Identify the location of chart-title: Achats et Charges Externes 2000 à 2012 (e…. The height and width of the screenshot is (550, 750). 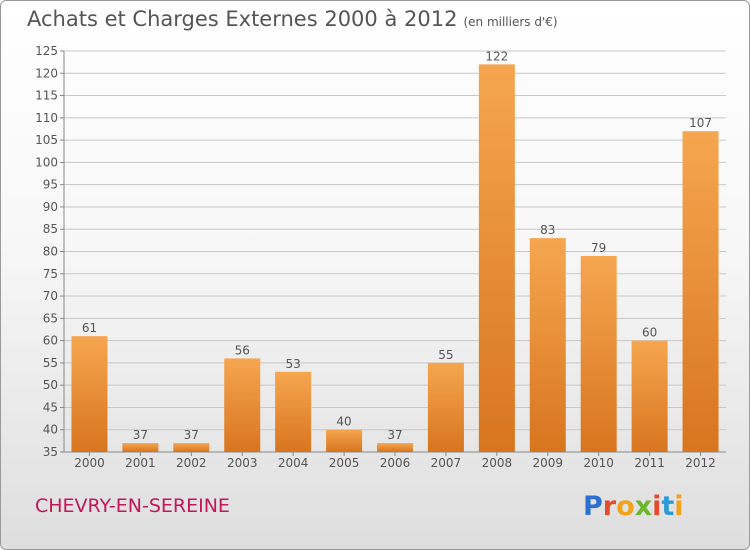
(292, 19).